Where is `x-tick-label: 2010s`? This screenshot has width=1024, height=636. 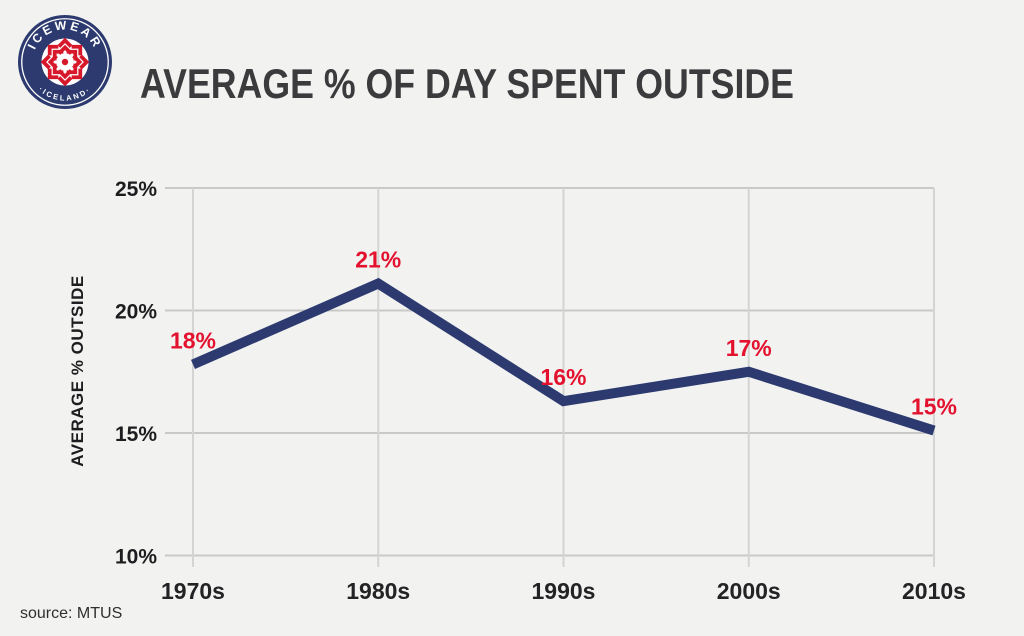
x-tick-label: 2010s is located at coordinates (934, 591).